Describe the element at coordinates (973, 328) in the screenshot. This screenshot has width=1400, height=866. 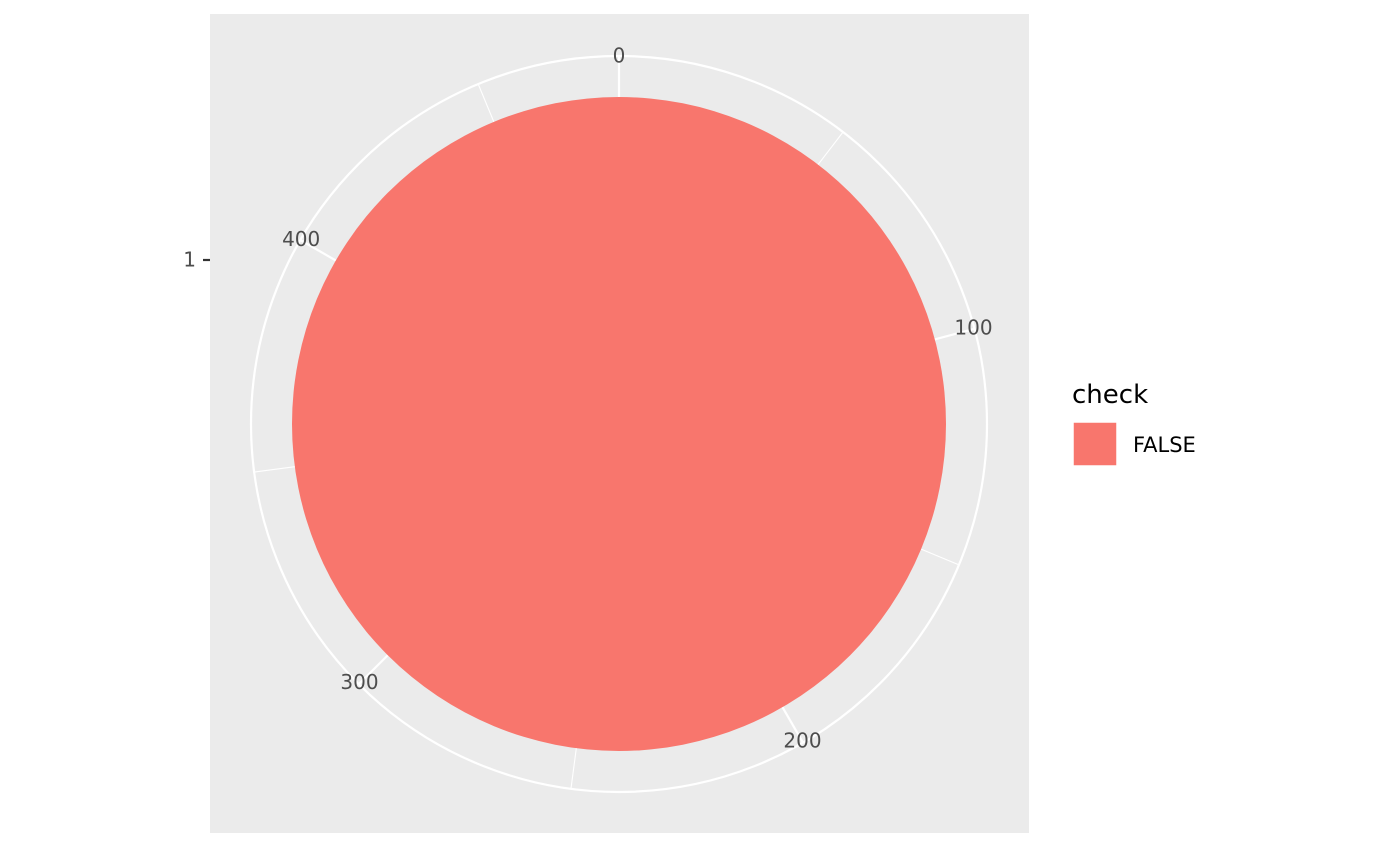
I see `theta-tick-label: 100` at that location.